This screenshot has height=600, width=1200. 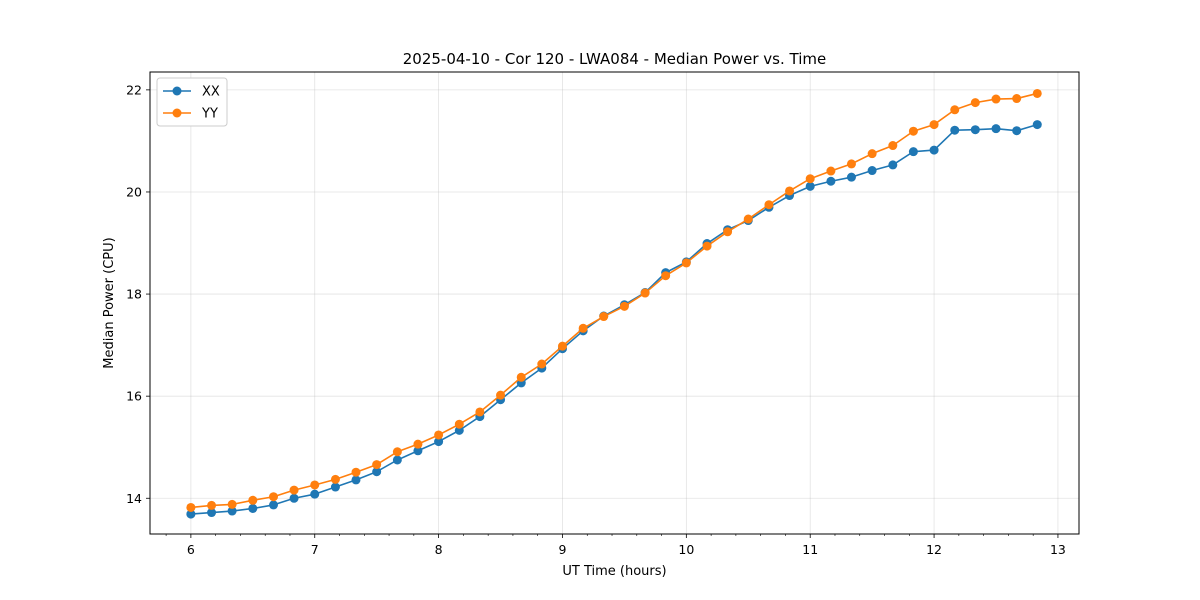 What do you see at coordinates (134, 498) in the screenshot?
I see `y-tick-label: 14` at bounding box center [134, 498].